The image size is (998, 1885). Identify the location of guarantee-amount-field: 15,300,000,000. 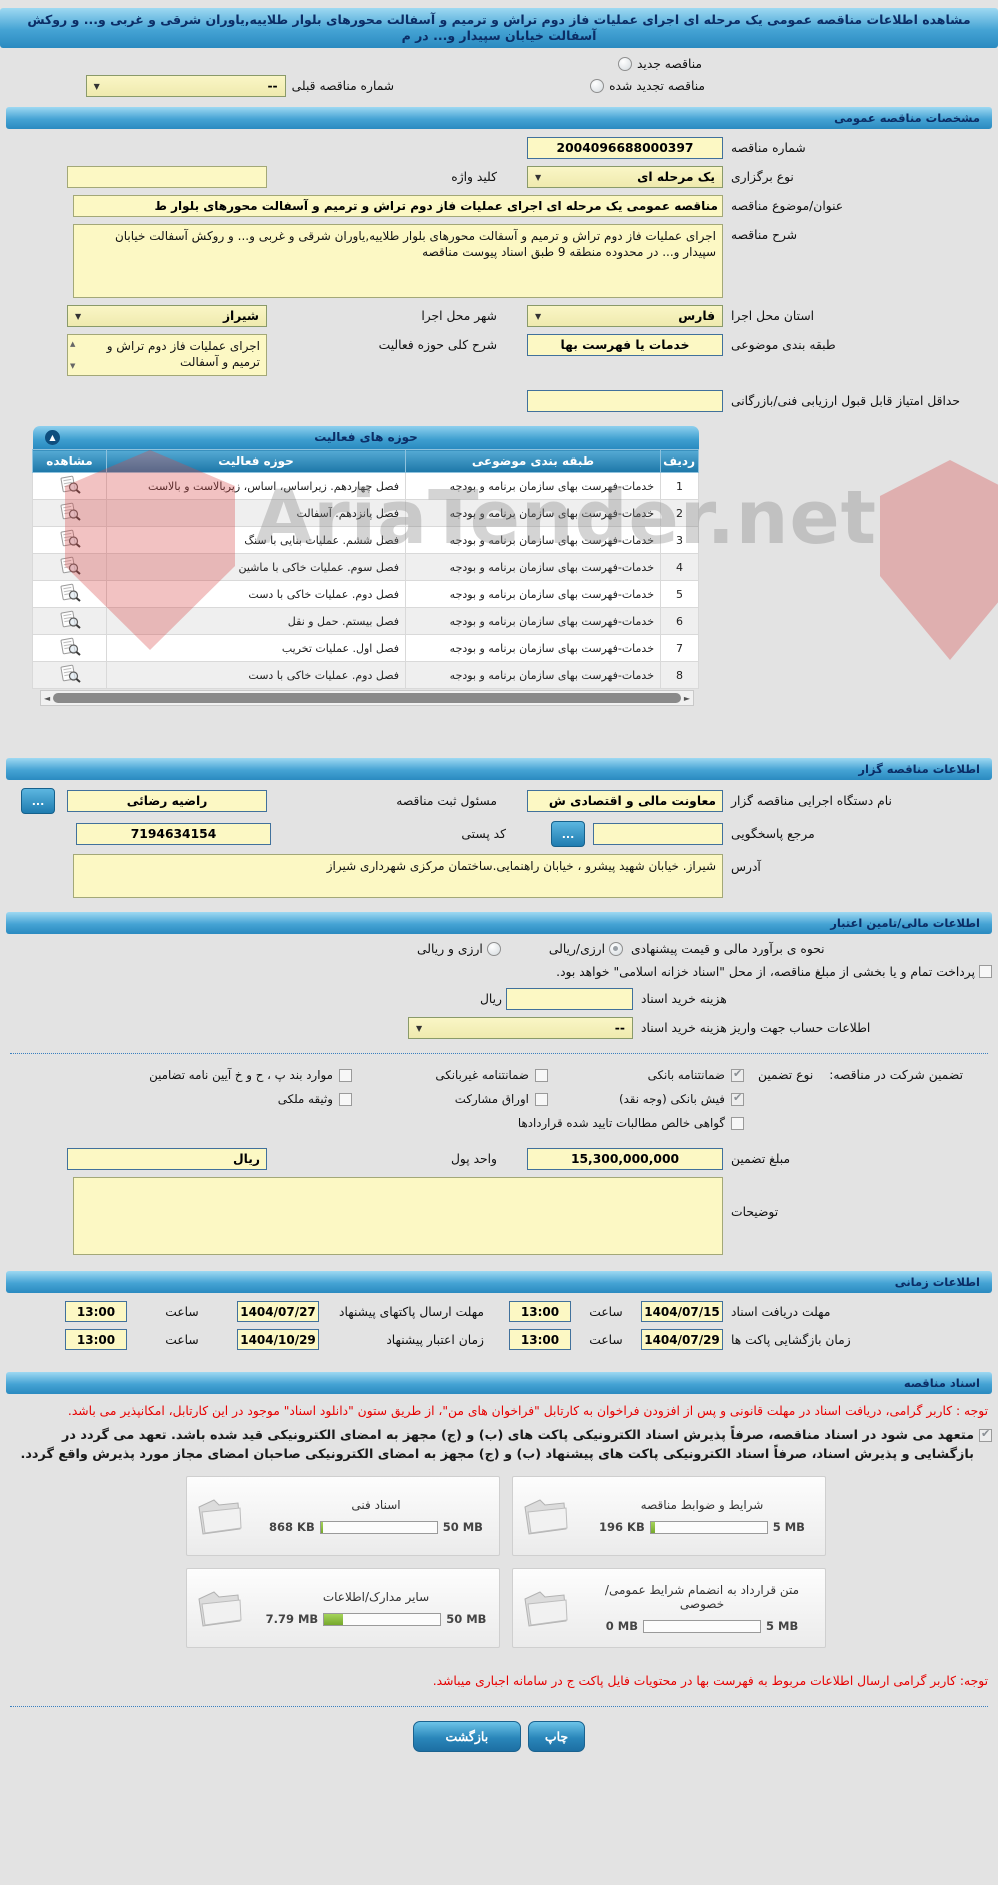
(625, 1159).